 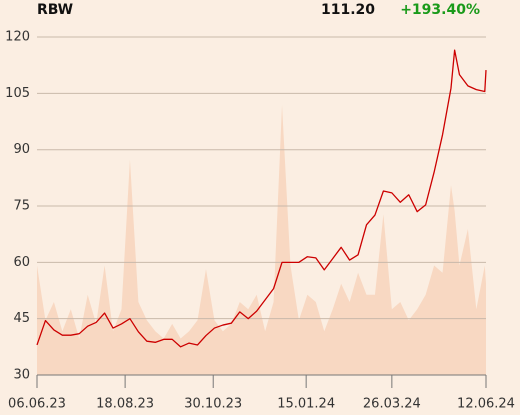 I want to click on x-tick-label: 30.10.23, so click(x=213, y=404).